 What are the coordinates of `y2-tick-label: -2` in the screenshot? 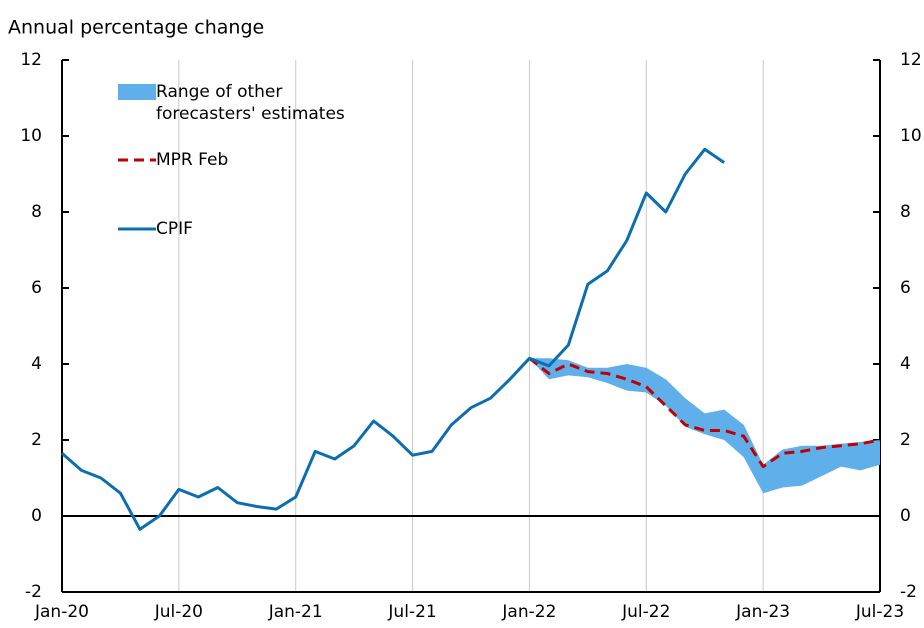 It's located at (908, 592).